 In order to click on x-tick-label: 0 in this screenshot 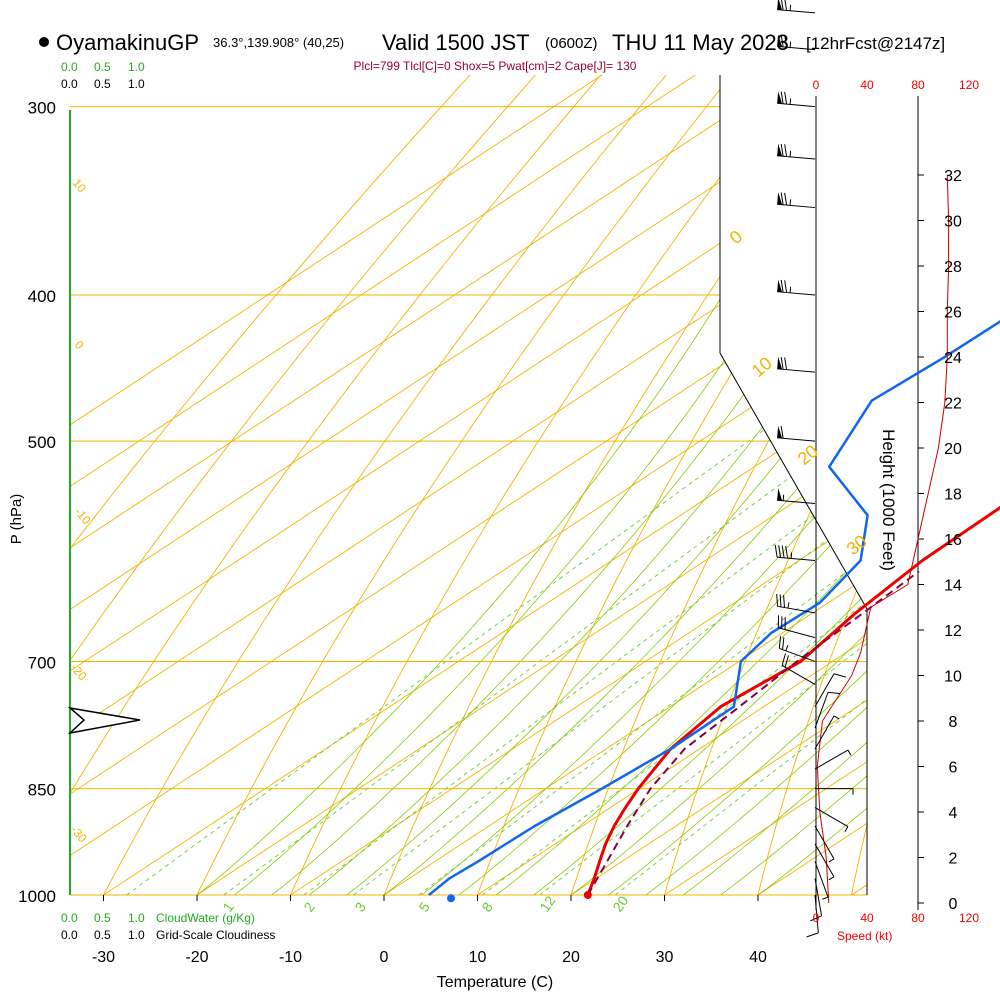, I will do `click(384, 957)`.